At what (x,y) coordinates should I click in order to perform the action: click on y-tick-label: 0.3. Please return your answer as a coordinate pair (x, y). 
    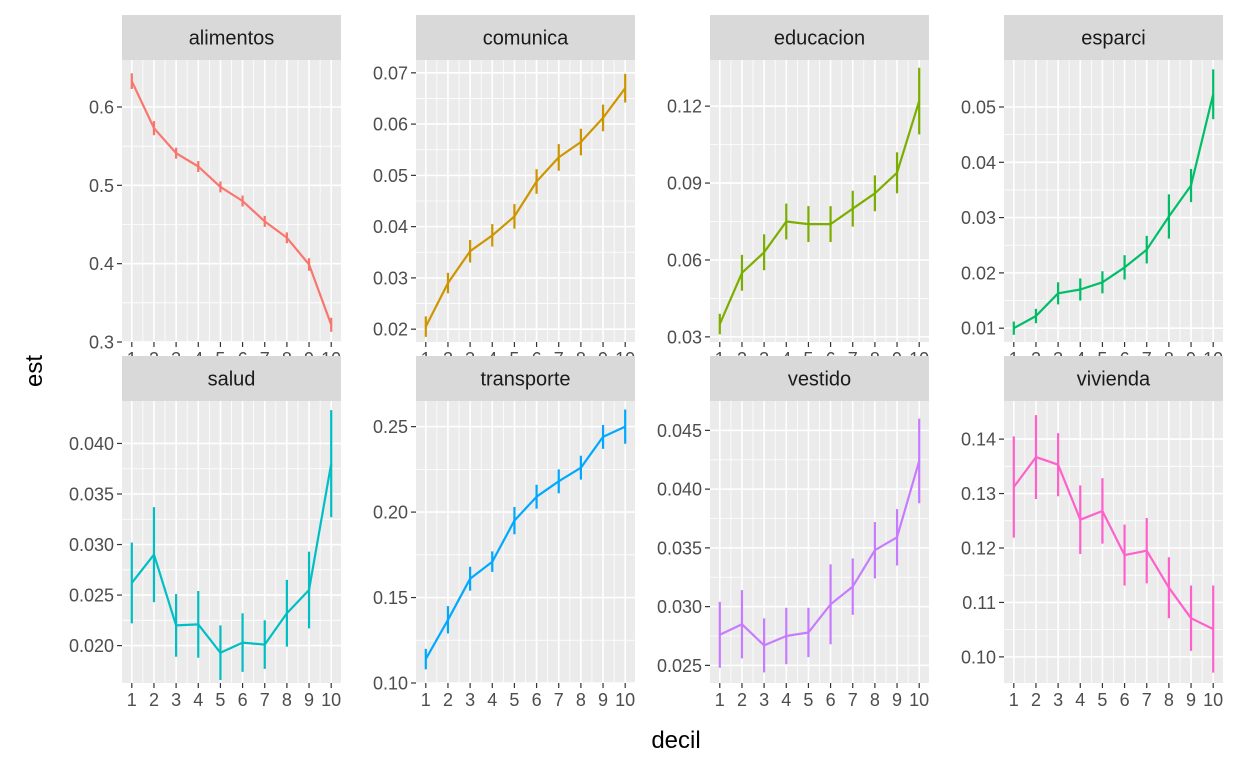
    Looking at the image, I should click on (101, 343).